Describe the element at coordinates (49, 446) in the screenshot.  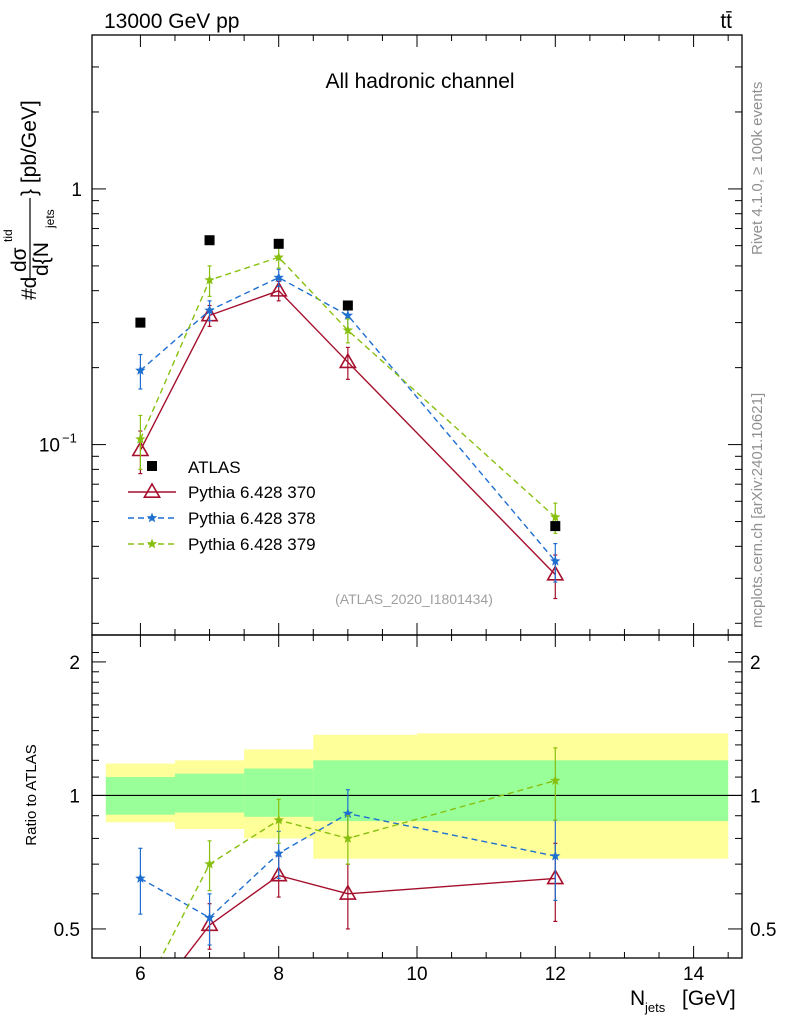
I see `y-tick-label: 10` at that location.